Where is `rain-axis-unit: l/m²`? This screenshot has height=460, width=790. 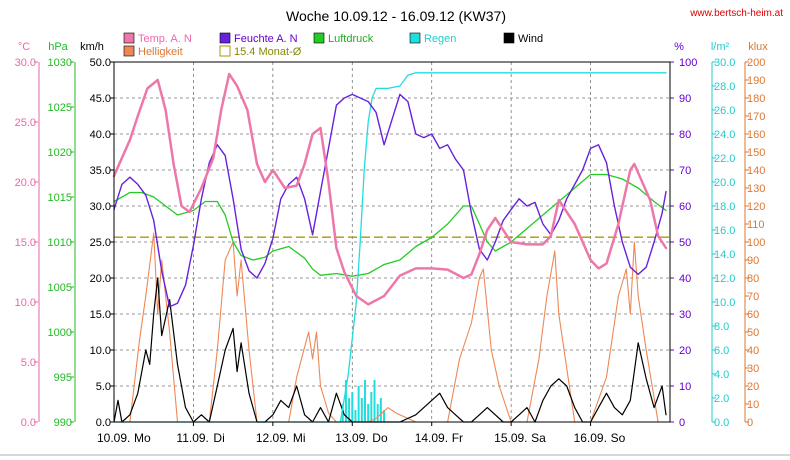
rain-axis-unit: l/m² is located at coordinates (720, 47).